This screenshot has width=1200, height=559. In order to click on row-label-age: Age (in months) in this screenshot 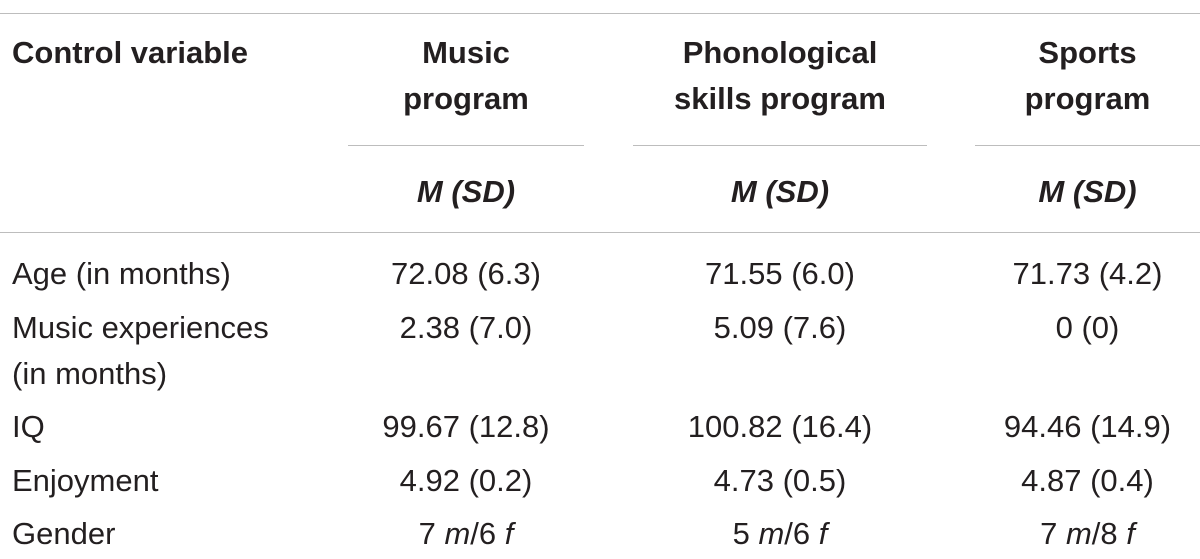, I will do `click(121, 273)`.